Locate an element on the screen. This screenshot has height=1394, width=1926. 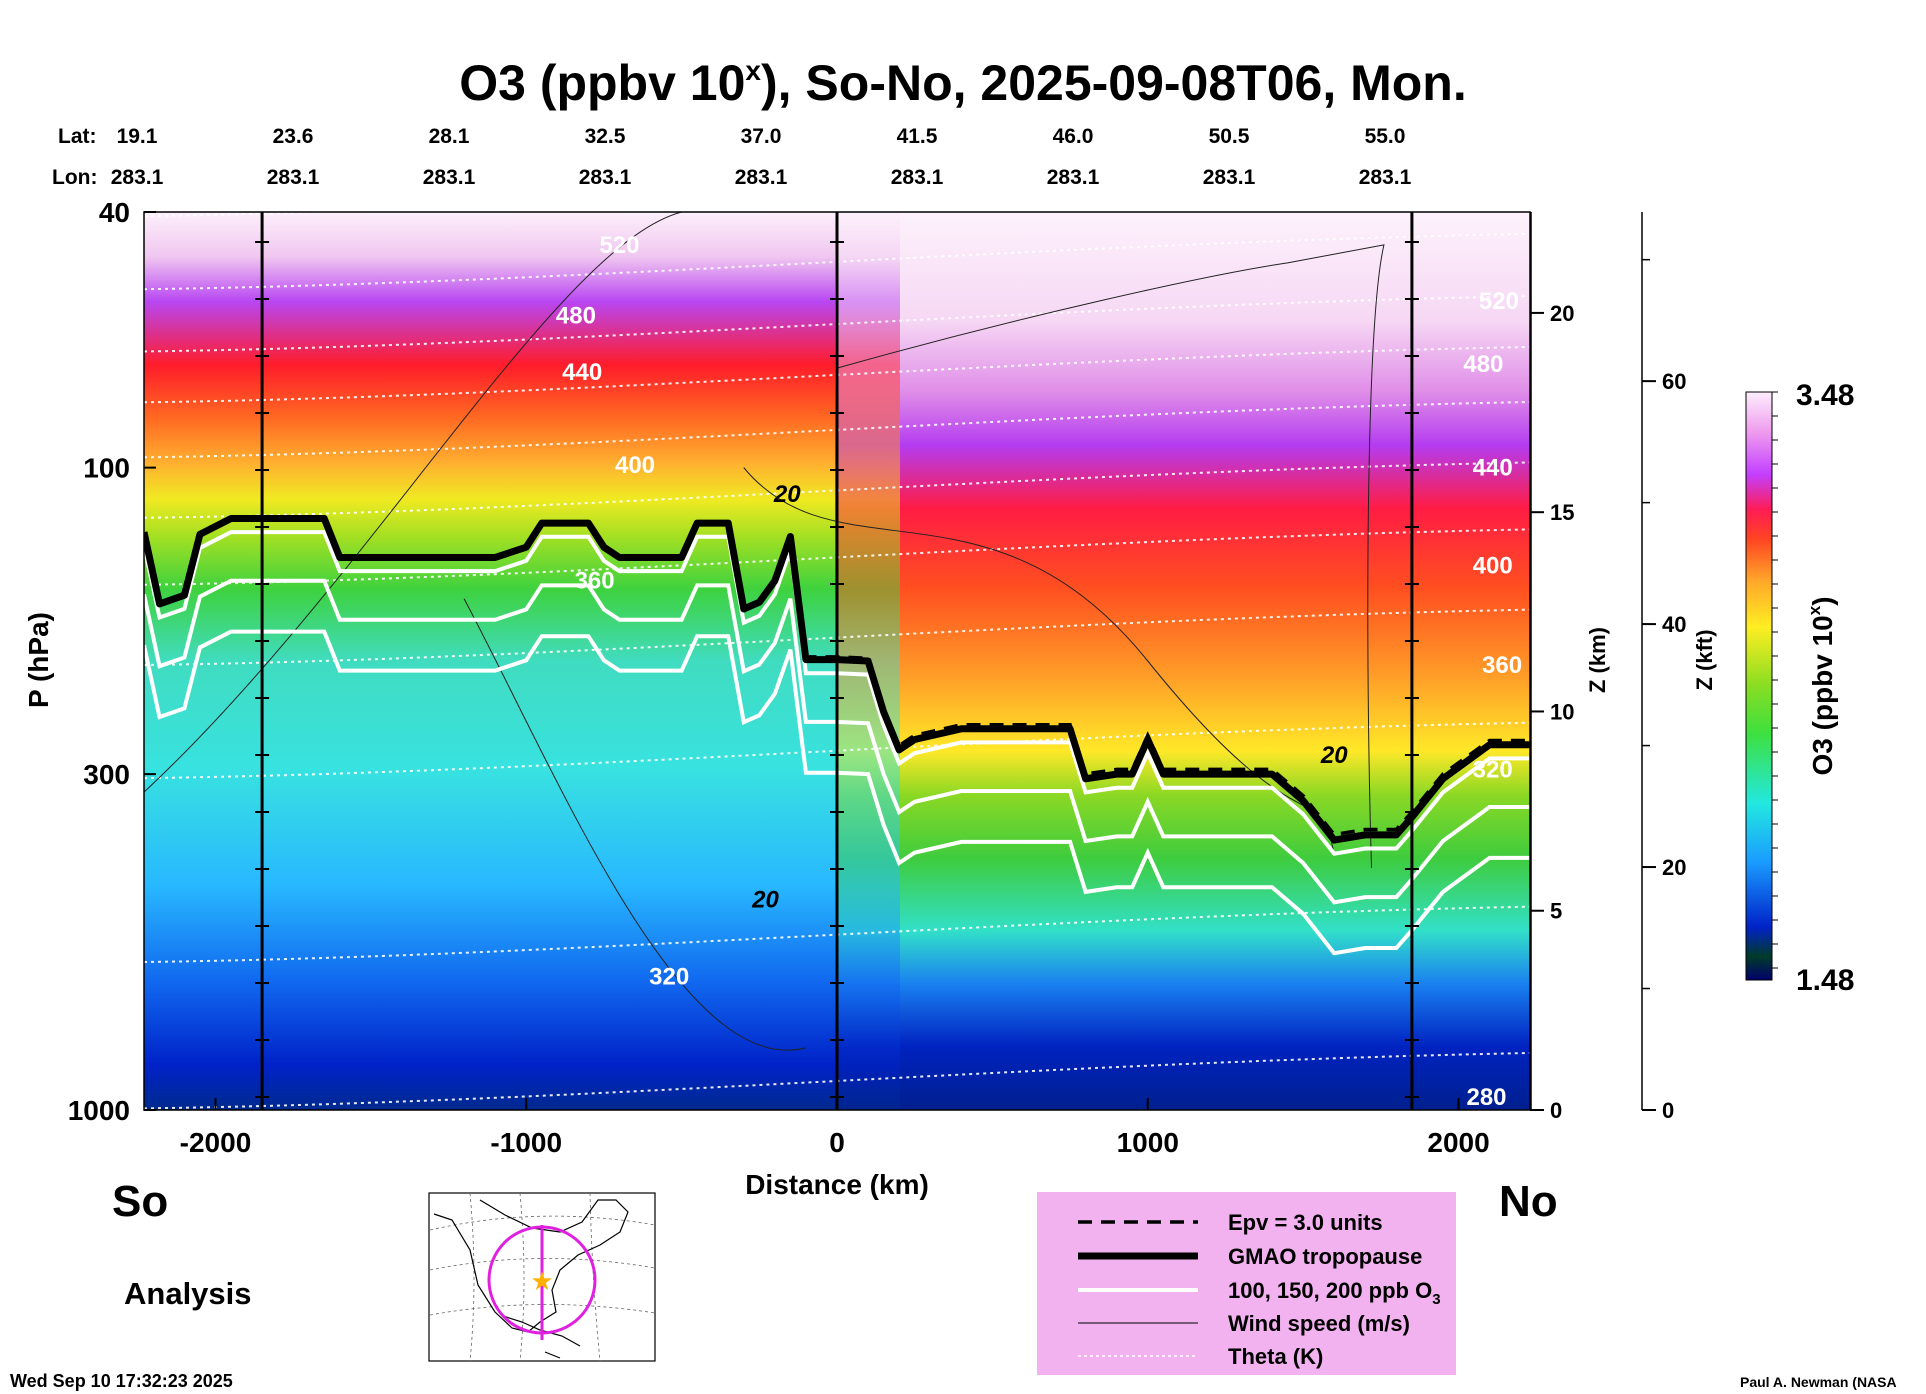
p-tick-label: 300 is located at coordinates (106, 774).